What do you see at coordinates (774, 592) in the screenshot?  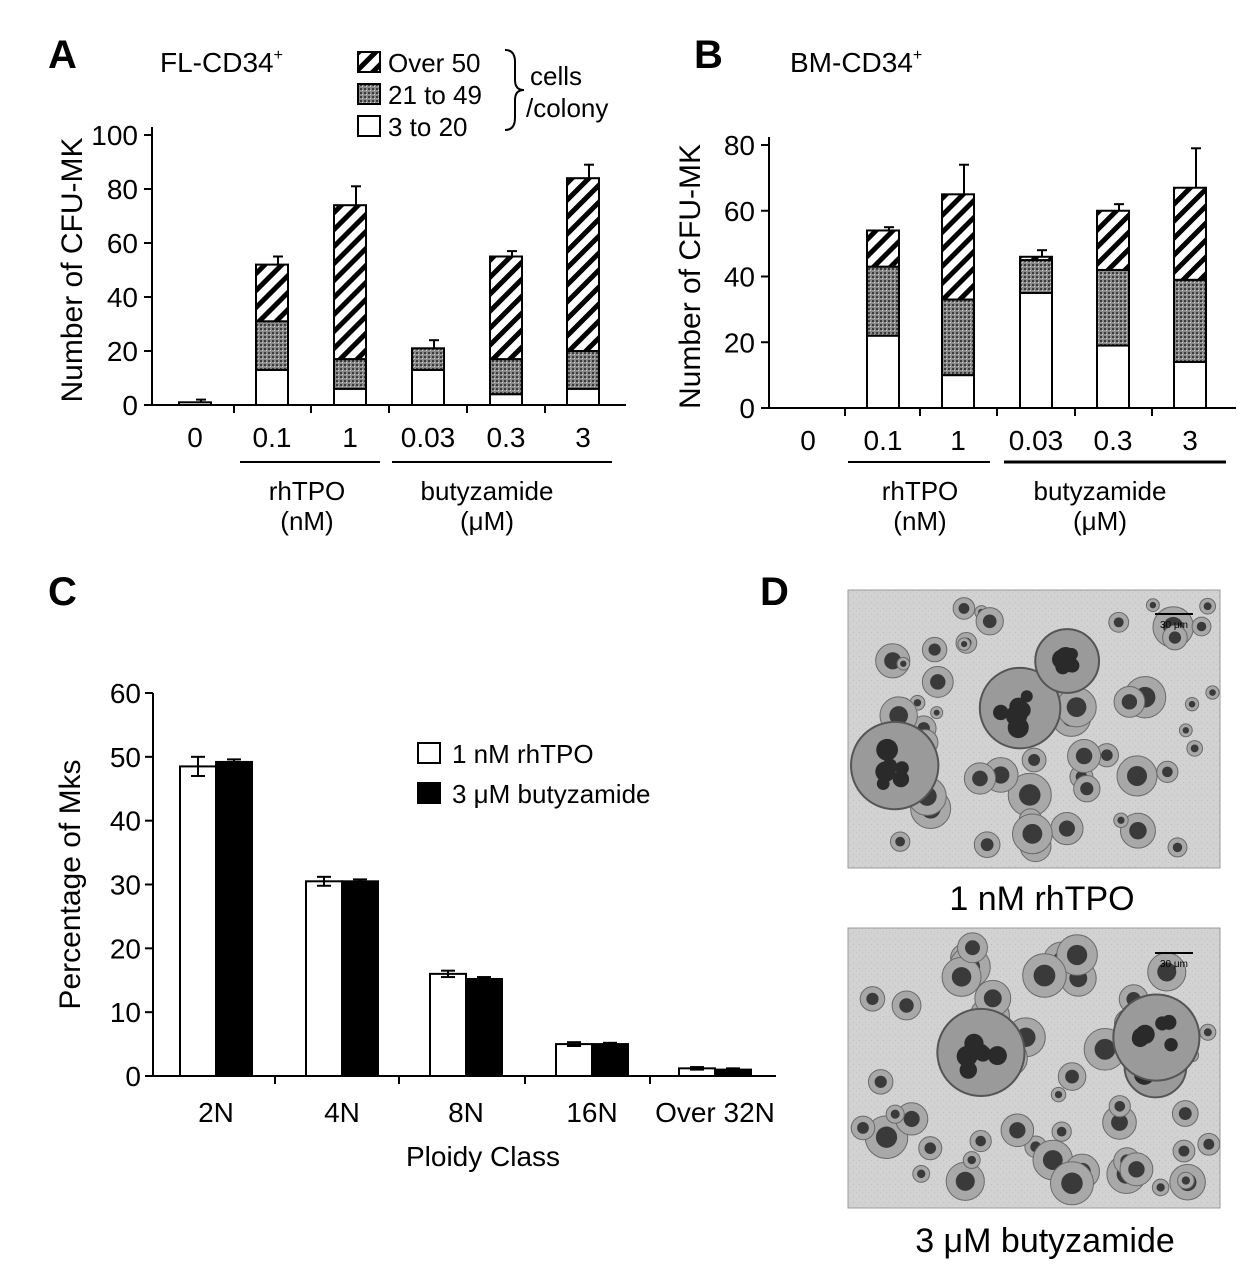 I see `panel-letter-d: D` at bounding box center [774, 592].